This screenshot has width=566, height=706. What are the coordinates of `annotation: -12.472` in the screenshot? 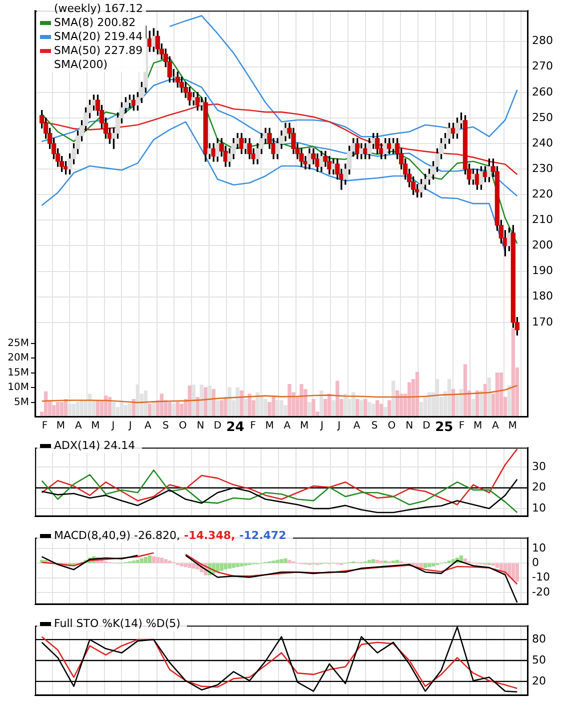 It's located at (262, 536).